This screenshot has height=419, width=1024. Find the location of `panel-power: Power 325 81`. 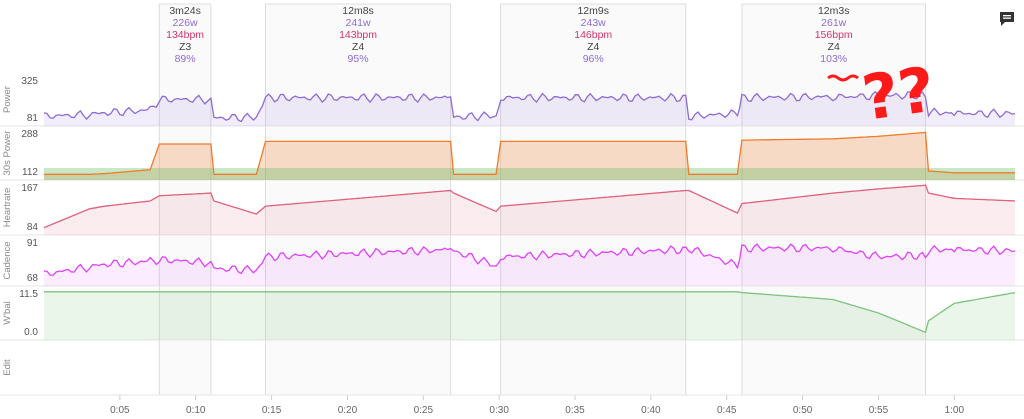

panel-power: Power 325 81 is located at coordinates (512, 101).